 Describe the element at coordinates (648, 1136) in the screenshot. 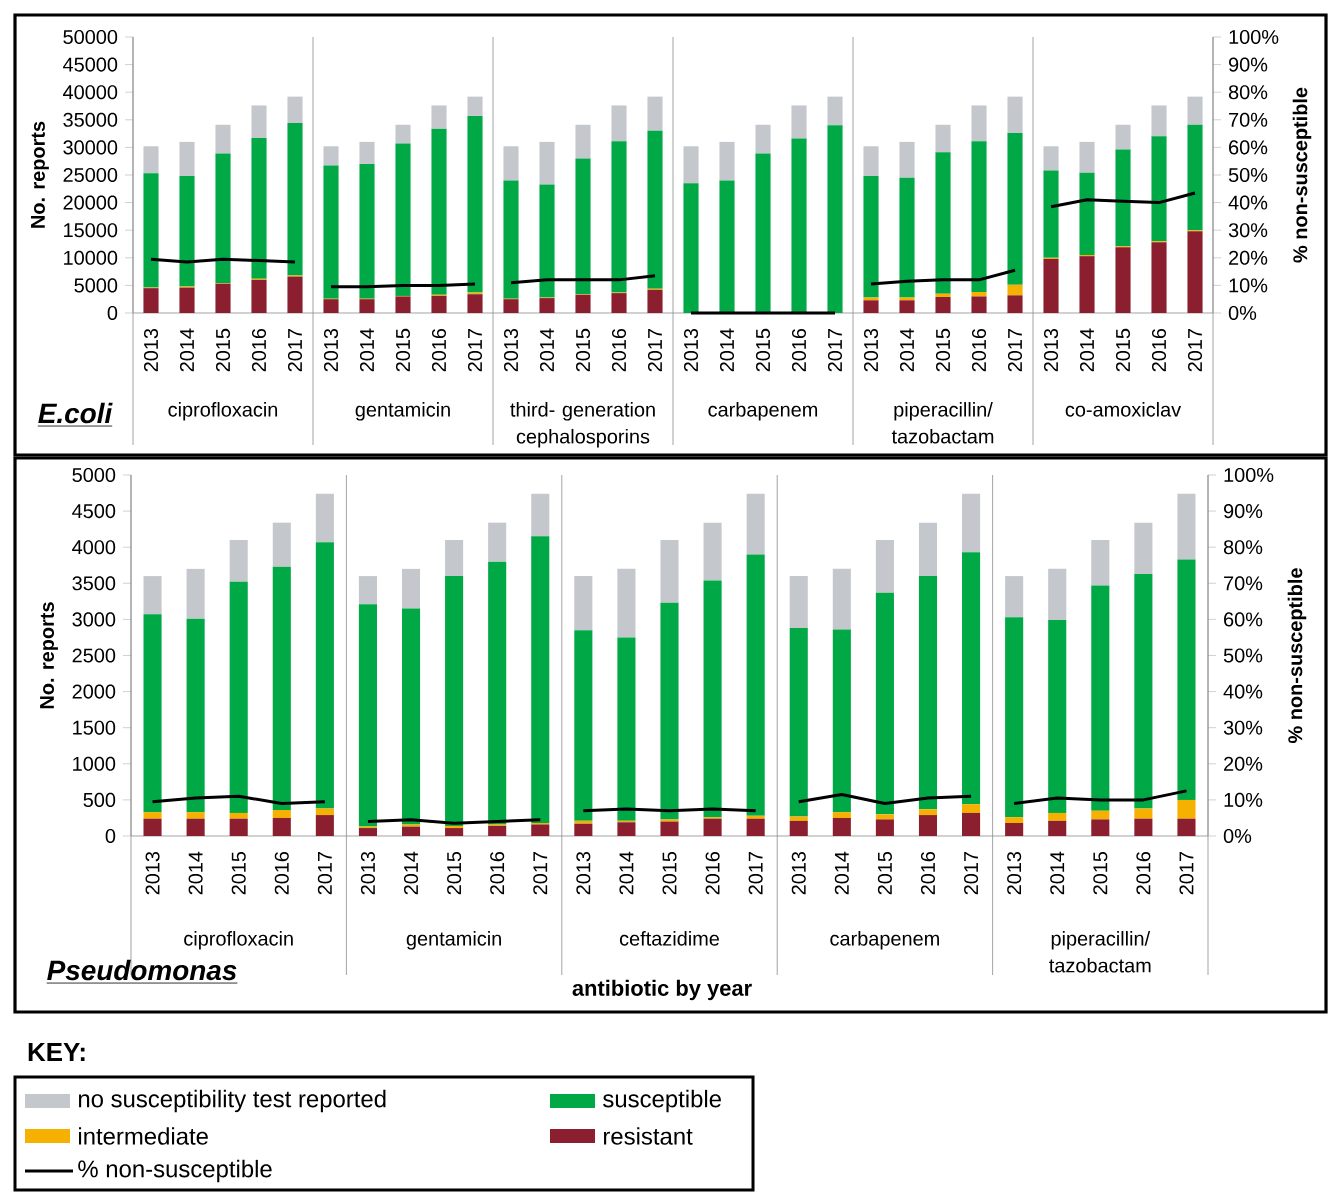

I see `legend-label: resistant` at that location.